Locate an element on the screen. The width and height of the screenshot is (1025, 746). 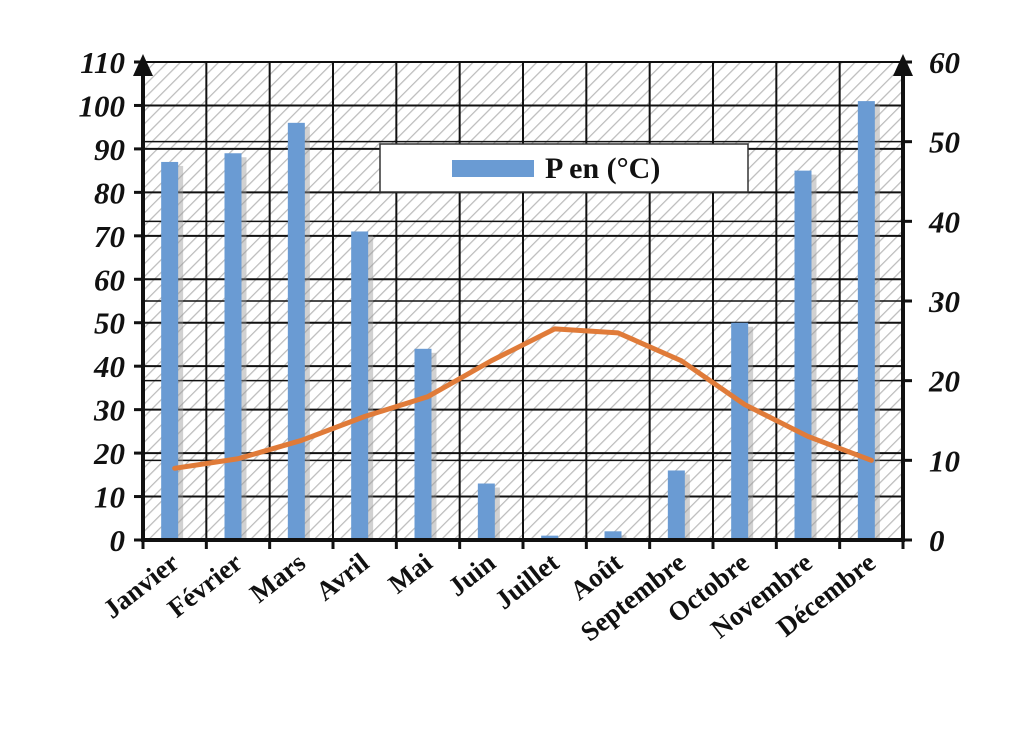
bar-octobre is located at coordinates (739, 431).